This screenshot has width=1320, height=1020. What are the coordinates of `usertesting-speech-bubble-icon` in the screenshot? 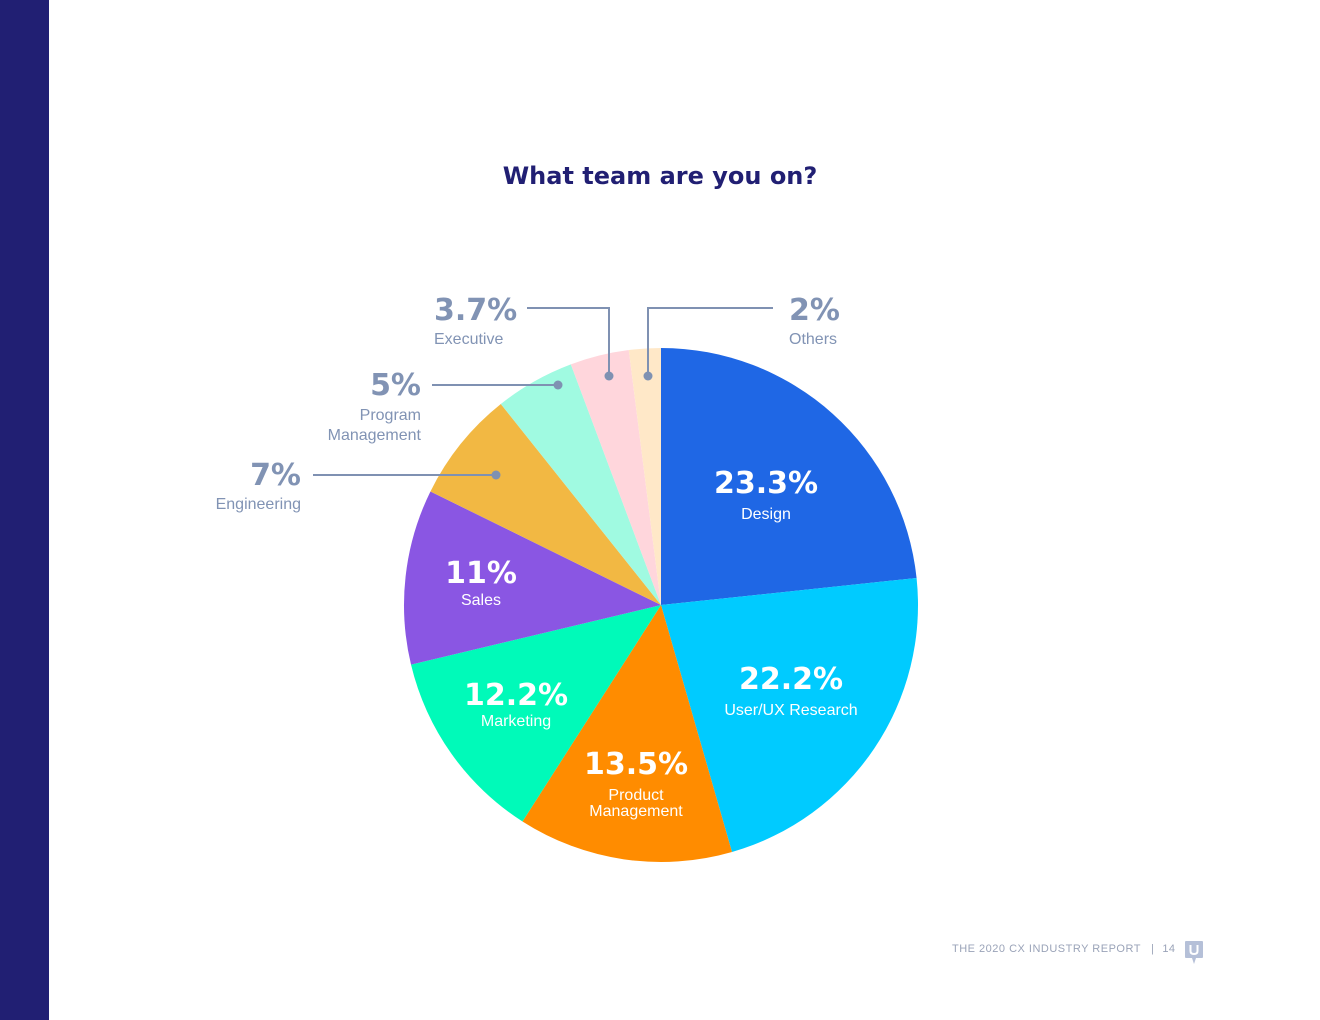 It's located at (1194, 952).